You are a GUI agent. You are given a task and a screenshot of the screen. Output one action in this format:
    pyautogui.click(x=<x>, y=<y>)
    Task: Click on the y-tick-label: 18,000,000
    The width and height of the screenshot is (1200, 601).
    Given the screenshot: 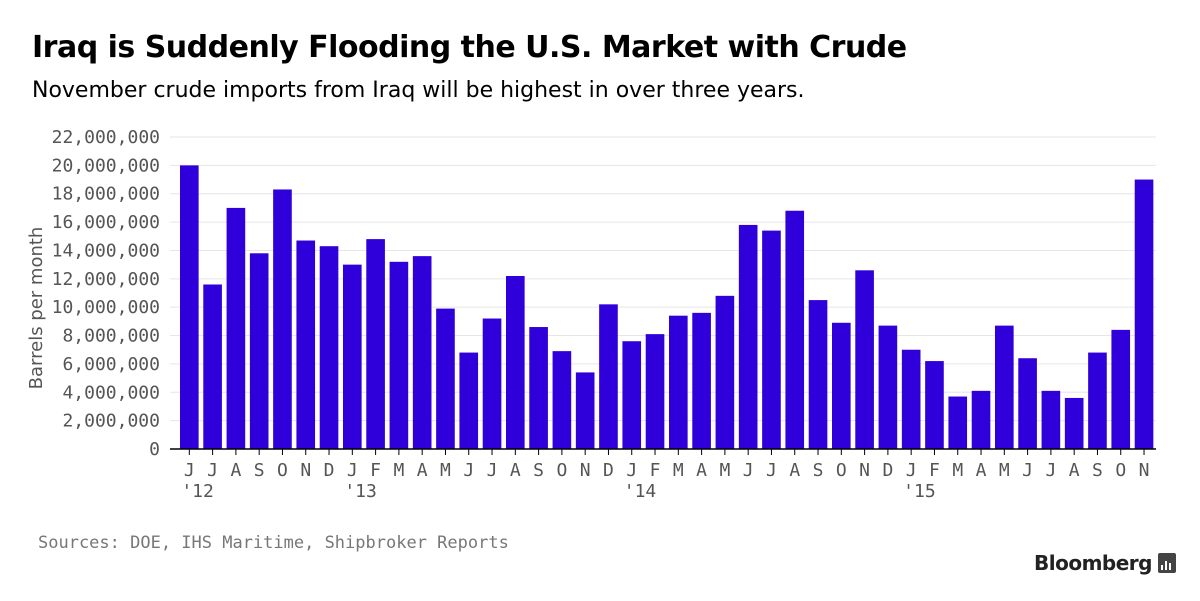 What is the action you would take?
    pyautogui.click(x=106, y=194)
    